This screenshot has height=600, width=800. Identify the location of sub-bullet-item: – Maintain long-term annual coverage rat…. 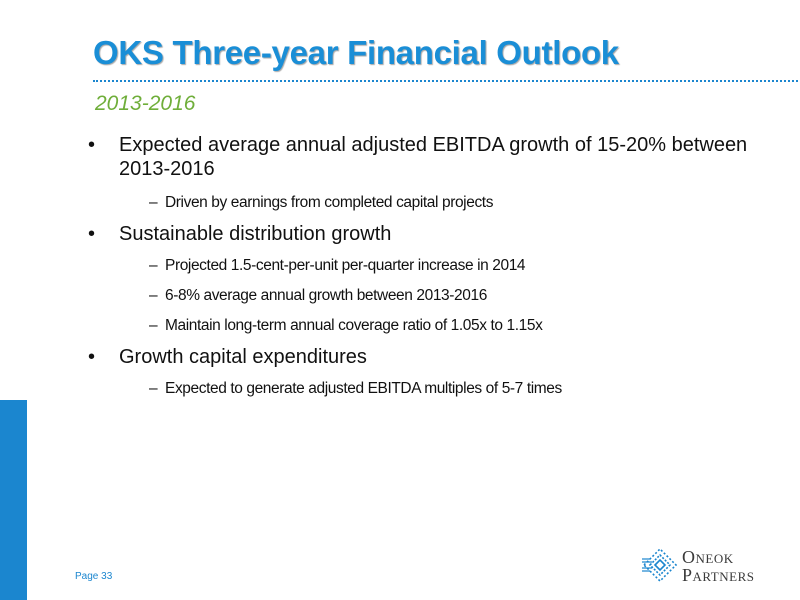
(438, 326).